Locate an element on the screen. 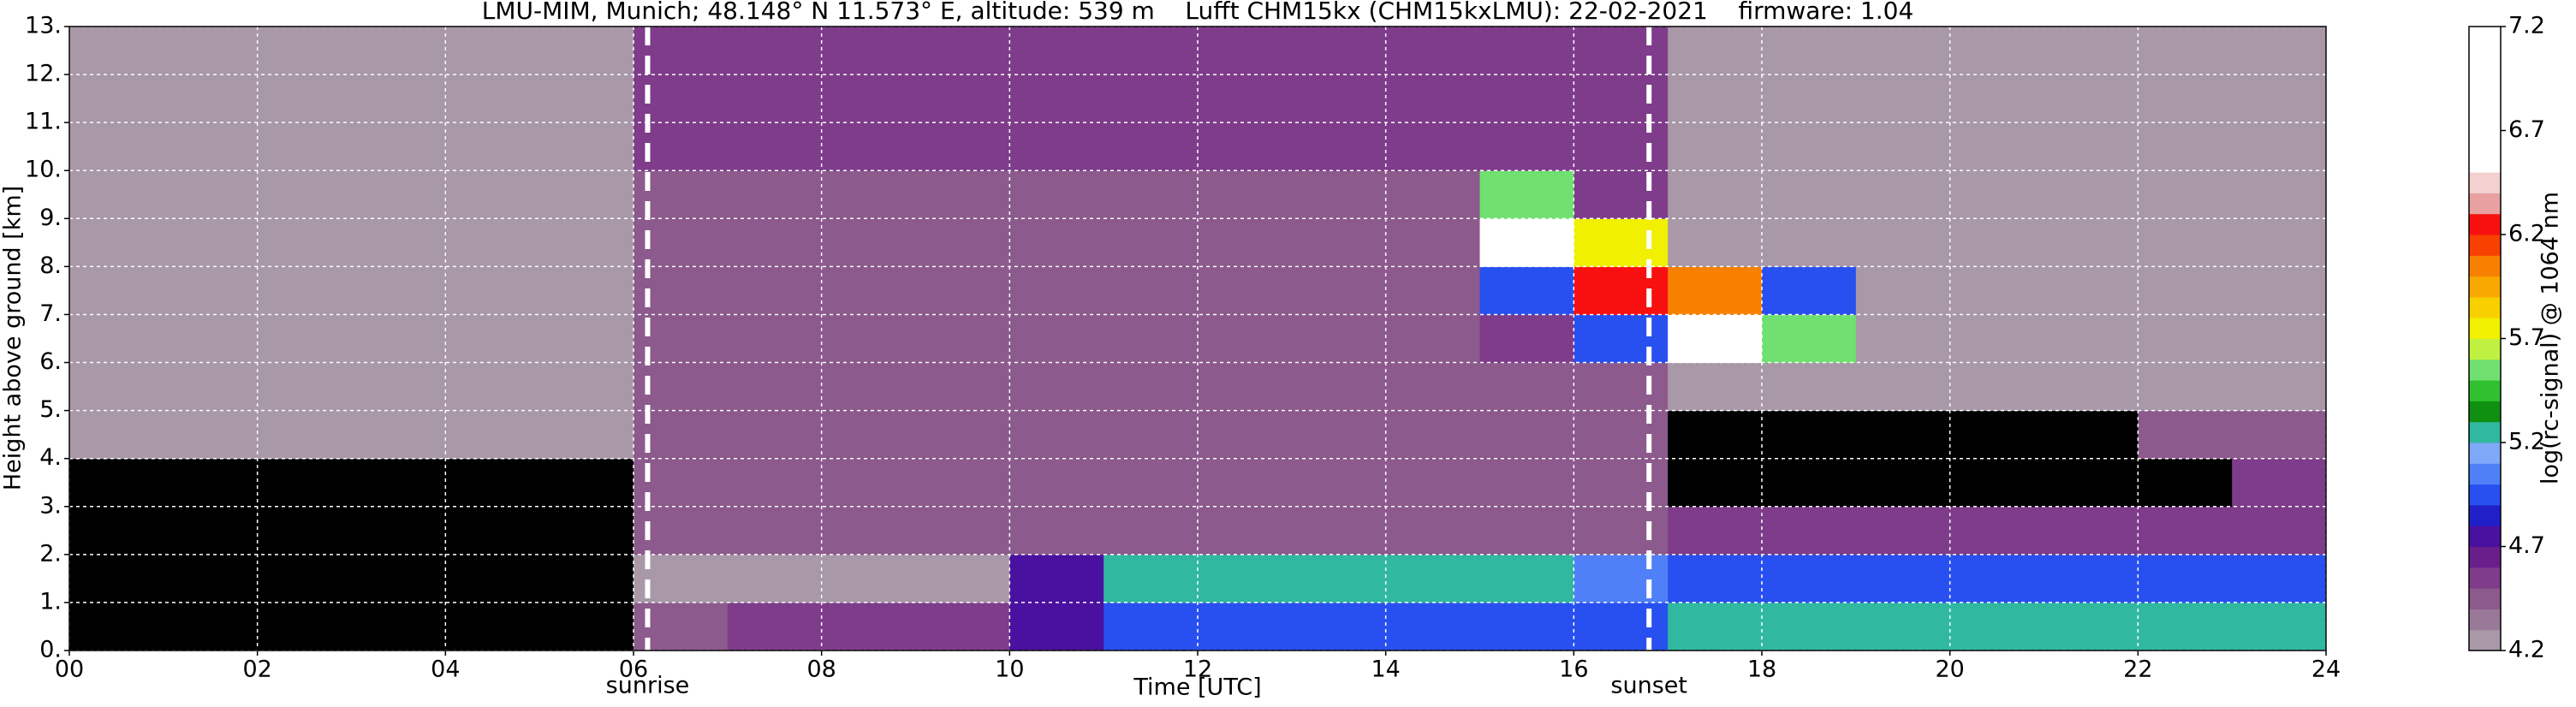 The width and height of the screenshot is (2576, 707). y-tick-label: 8. is located at coordinates (50, 266).